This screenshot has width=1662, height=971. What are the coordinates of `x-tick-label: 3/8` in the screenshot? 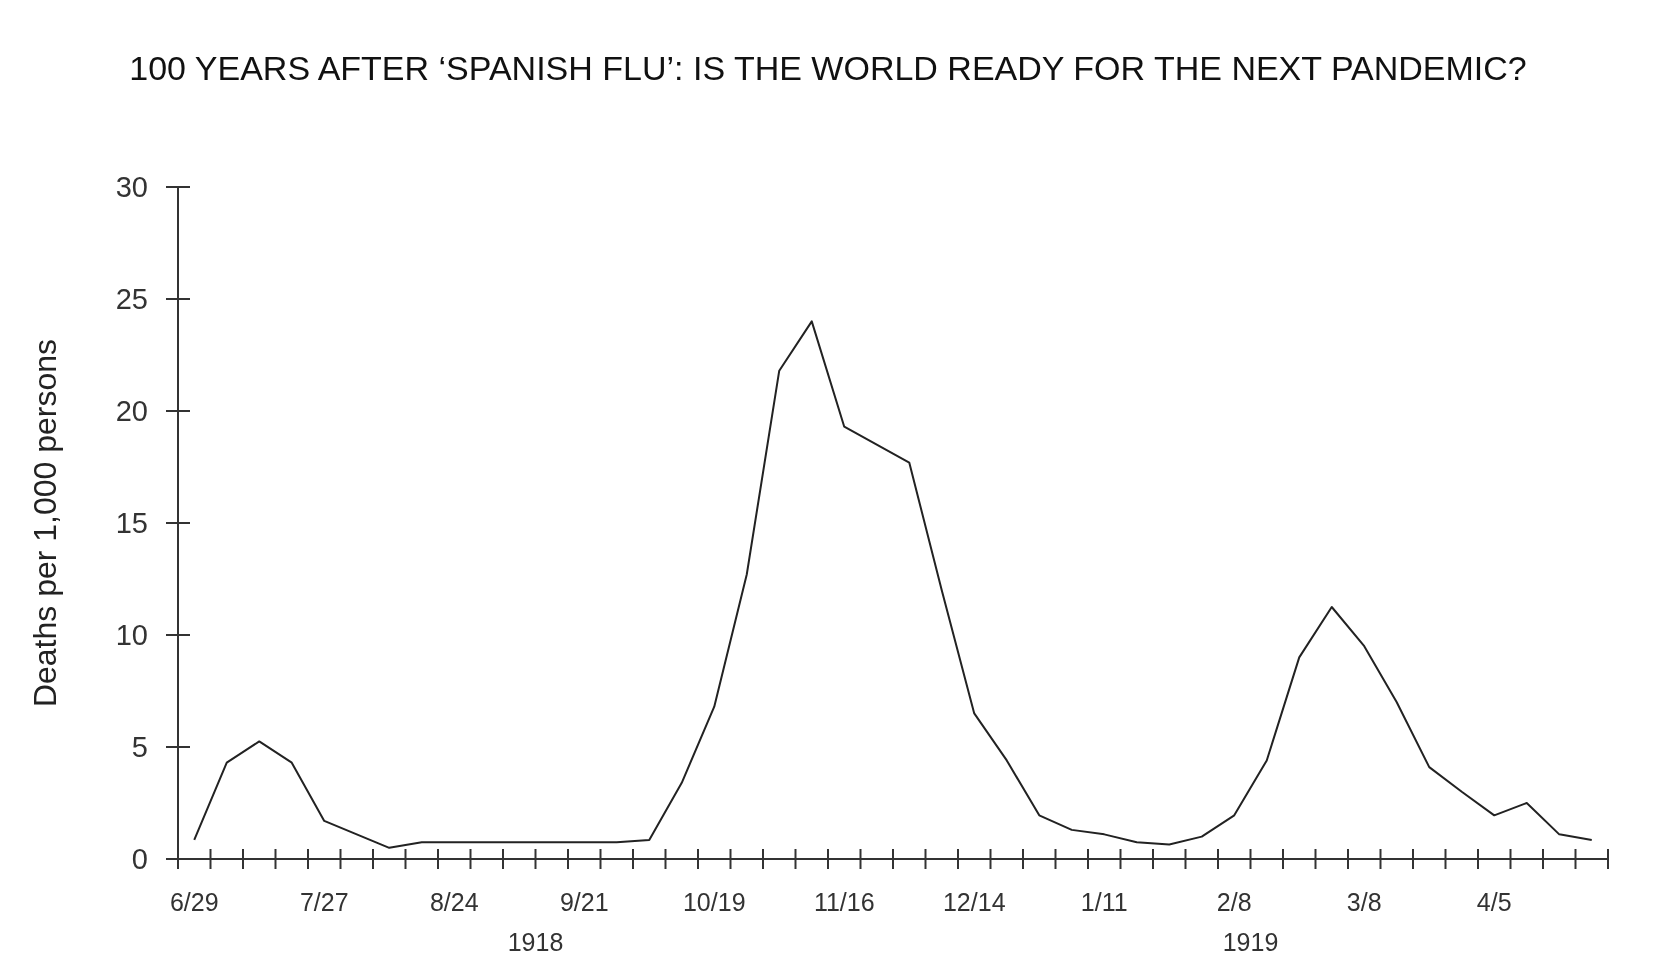 It's located at (1364, 902).